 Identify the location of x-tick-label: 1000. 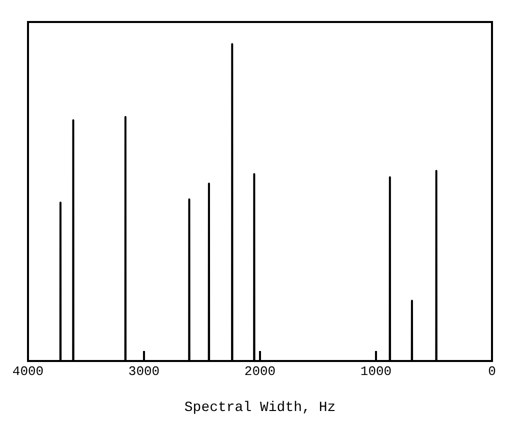
(376, 371).